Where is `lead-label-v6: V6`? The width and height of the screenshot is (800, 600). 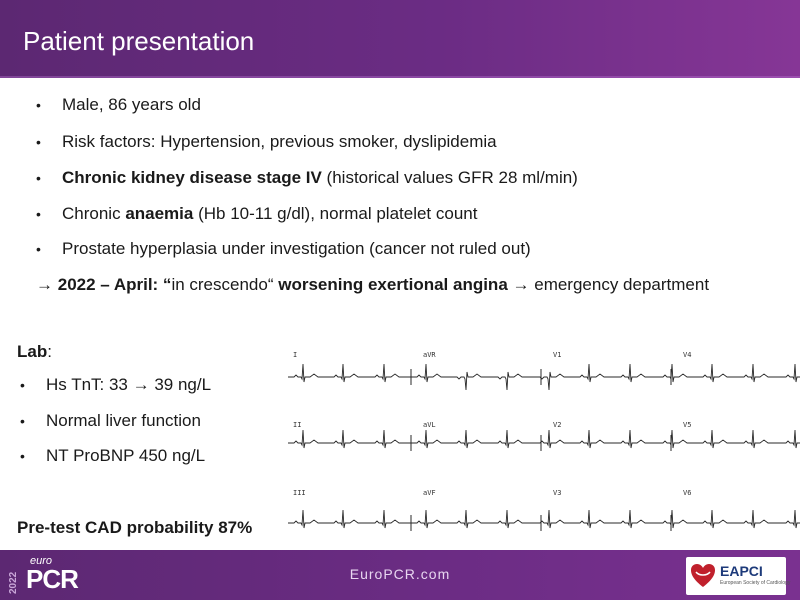 lead-label-v6: V6 is located at coordinates (687, 493).